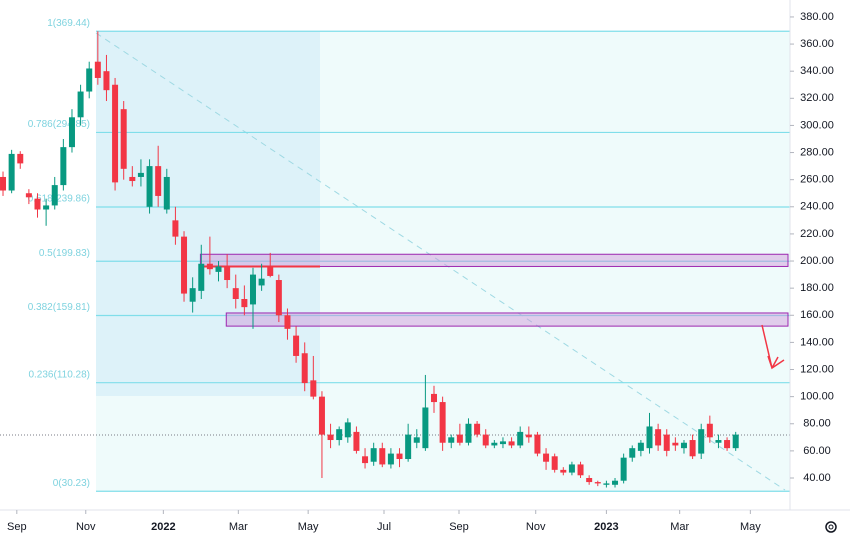  What do you see at coordinates (817, 424) in the screenshot?
I see `y-tick-label: 80.00` at bounding box center [817, 424].